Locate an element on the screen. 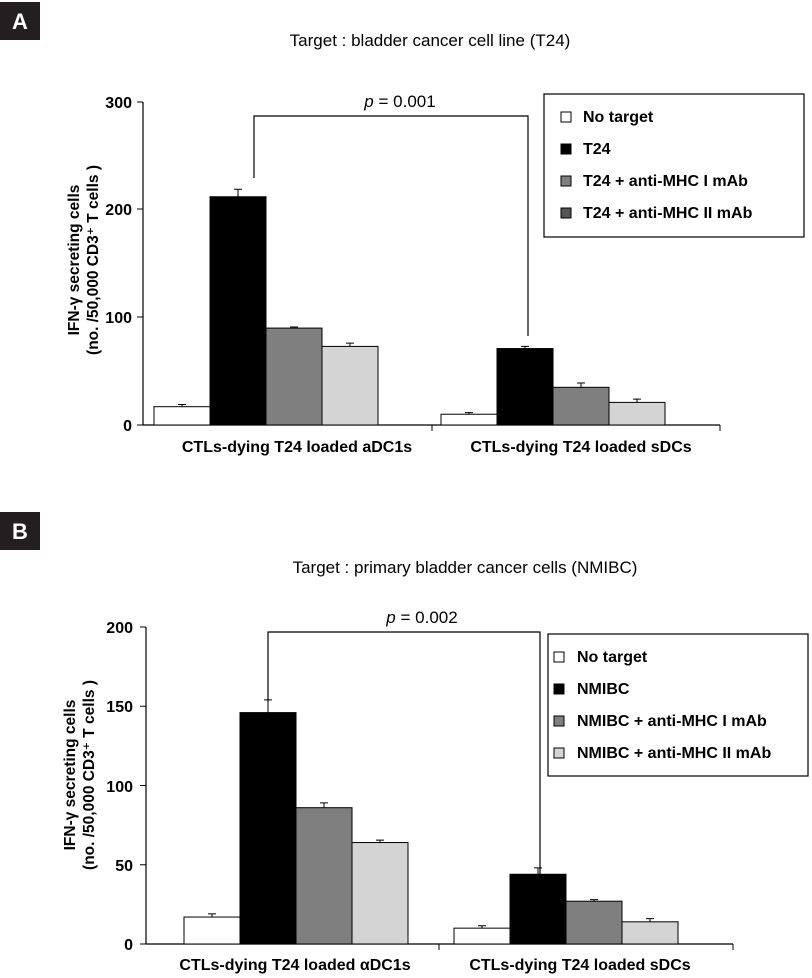  panel-b-label-box is located at coordinates (20, 531).